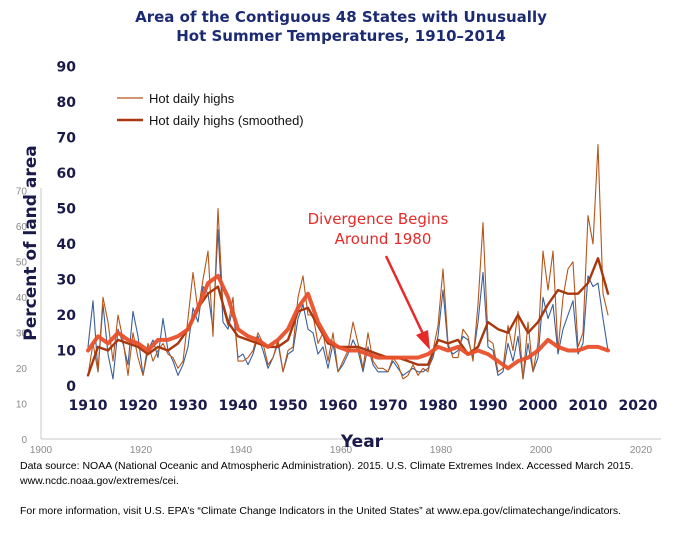 This screenshot has width=683, height=537. I want to click on y-tick-label: 40, so click(67, 245).